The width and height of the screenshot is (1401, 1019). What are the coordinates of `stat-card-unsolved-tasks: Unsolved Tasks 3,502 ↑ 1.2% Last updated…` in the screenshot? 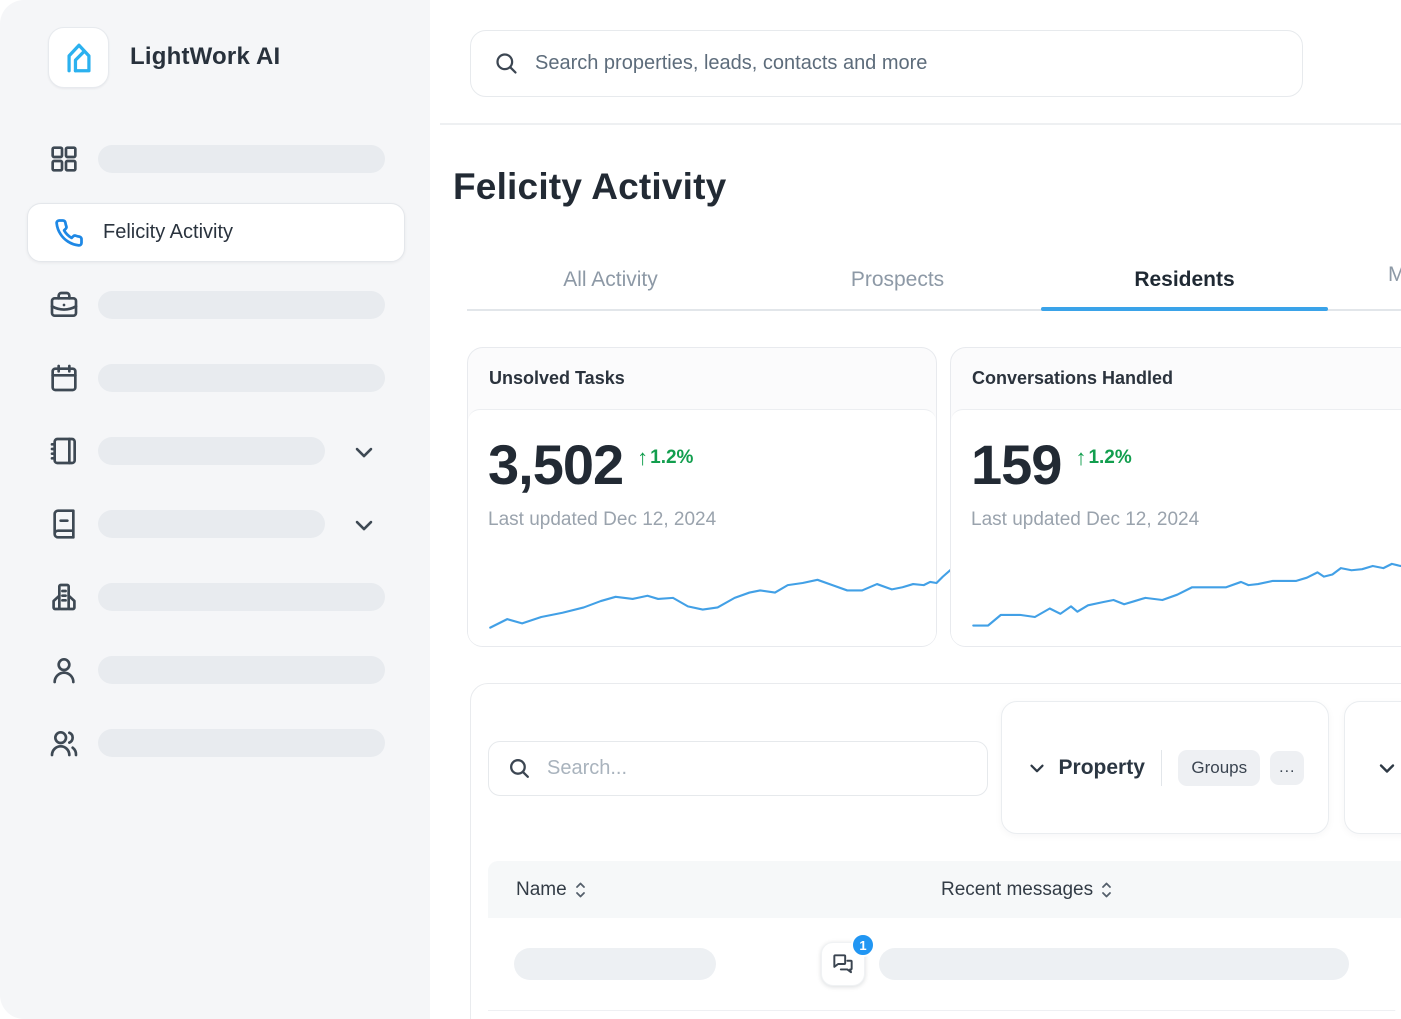 It's located at (710, 497).